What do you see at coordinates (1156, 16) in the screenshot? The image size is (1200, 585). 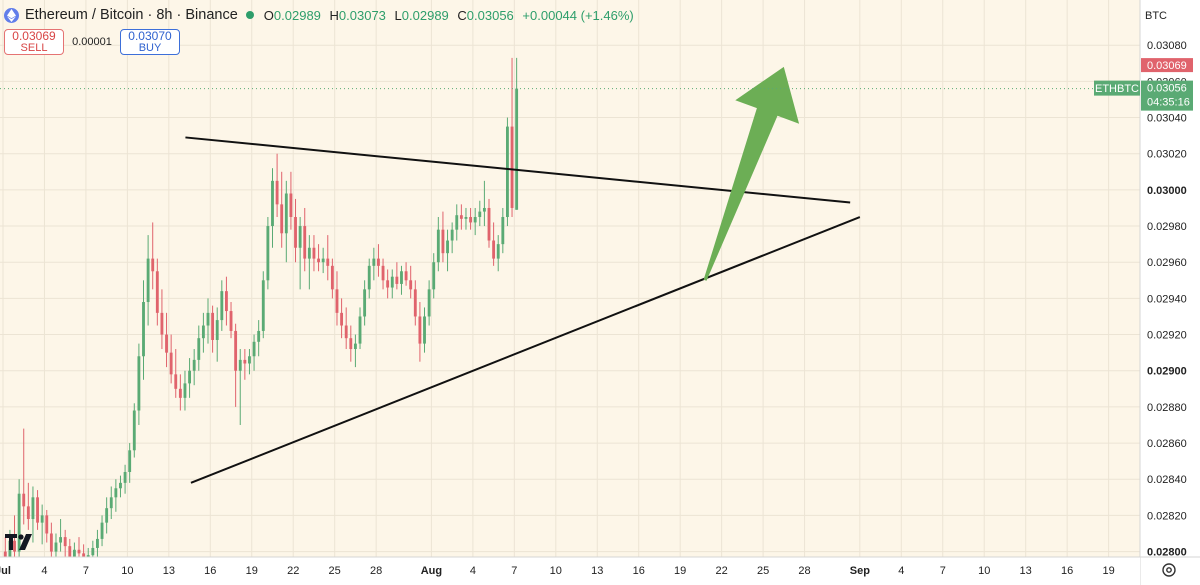 I see `currency-selector: BTC` at bounding box center [1156, 16].